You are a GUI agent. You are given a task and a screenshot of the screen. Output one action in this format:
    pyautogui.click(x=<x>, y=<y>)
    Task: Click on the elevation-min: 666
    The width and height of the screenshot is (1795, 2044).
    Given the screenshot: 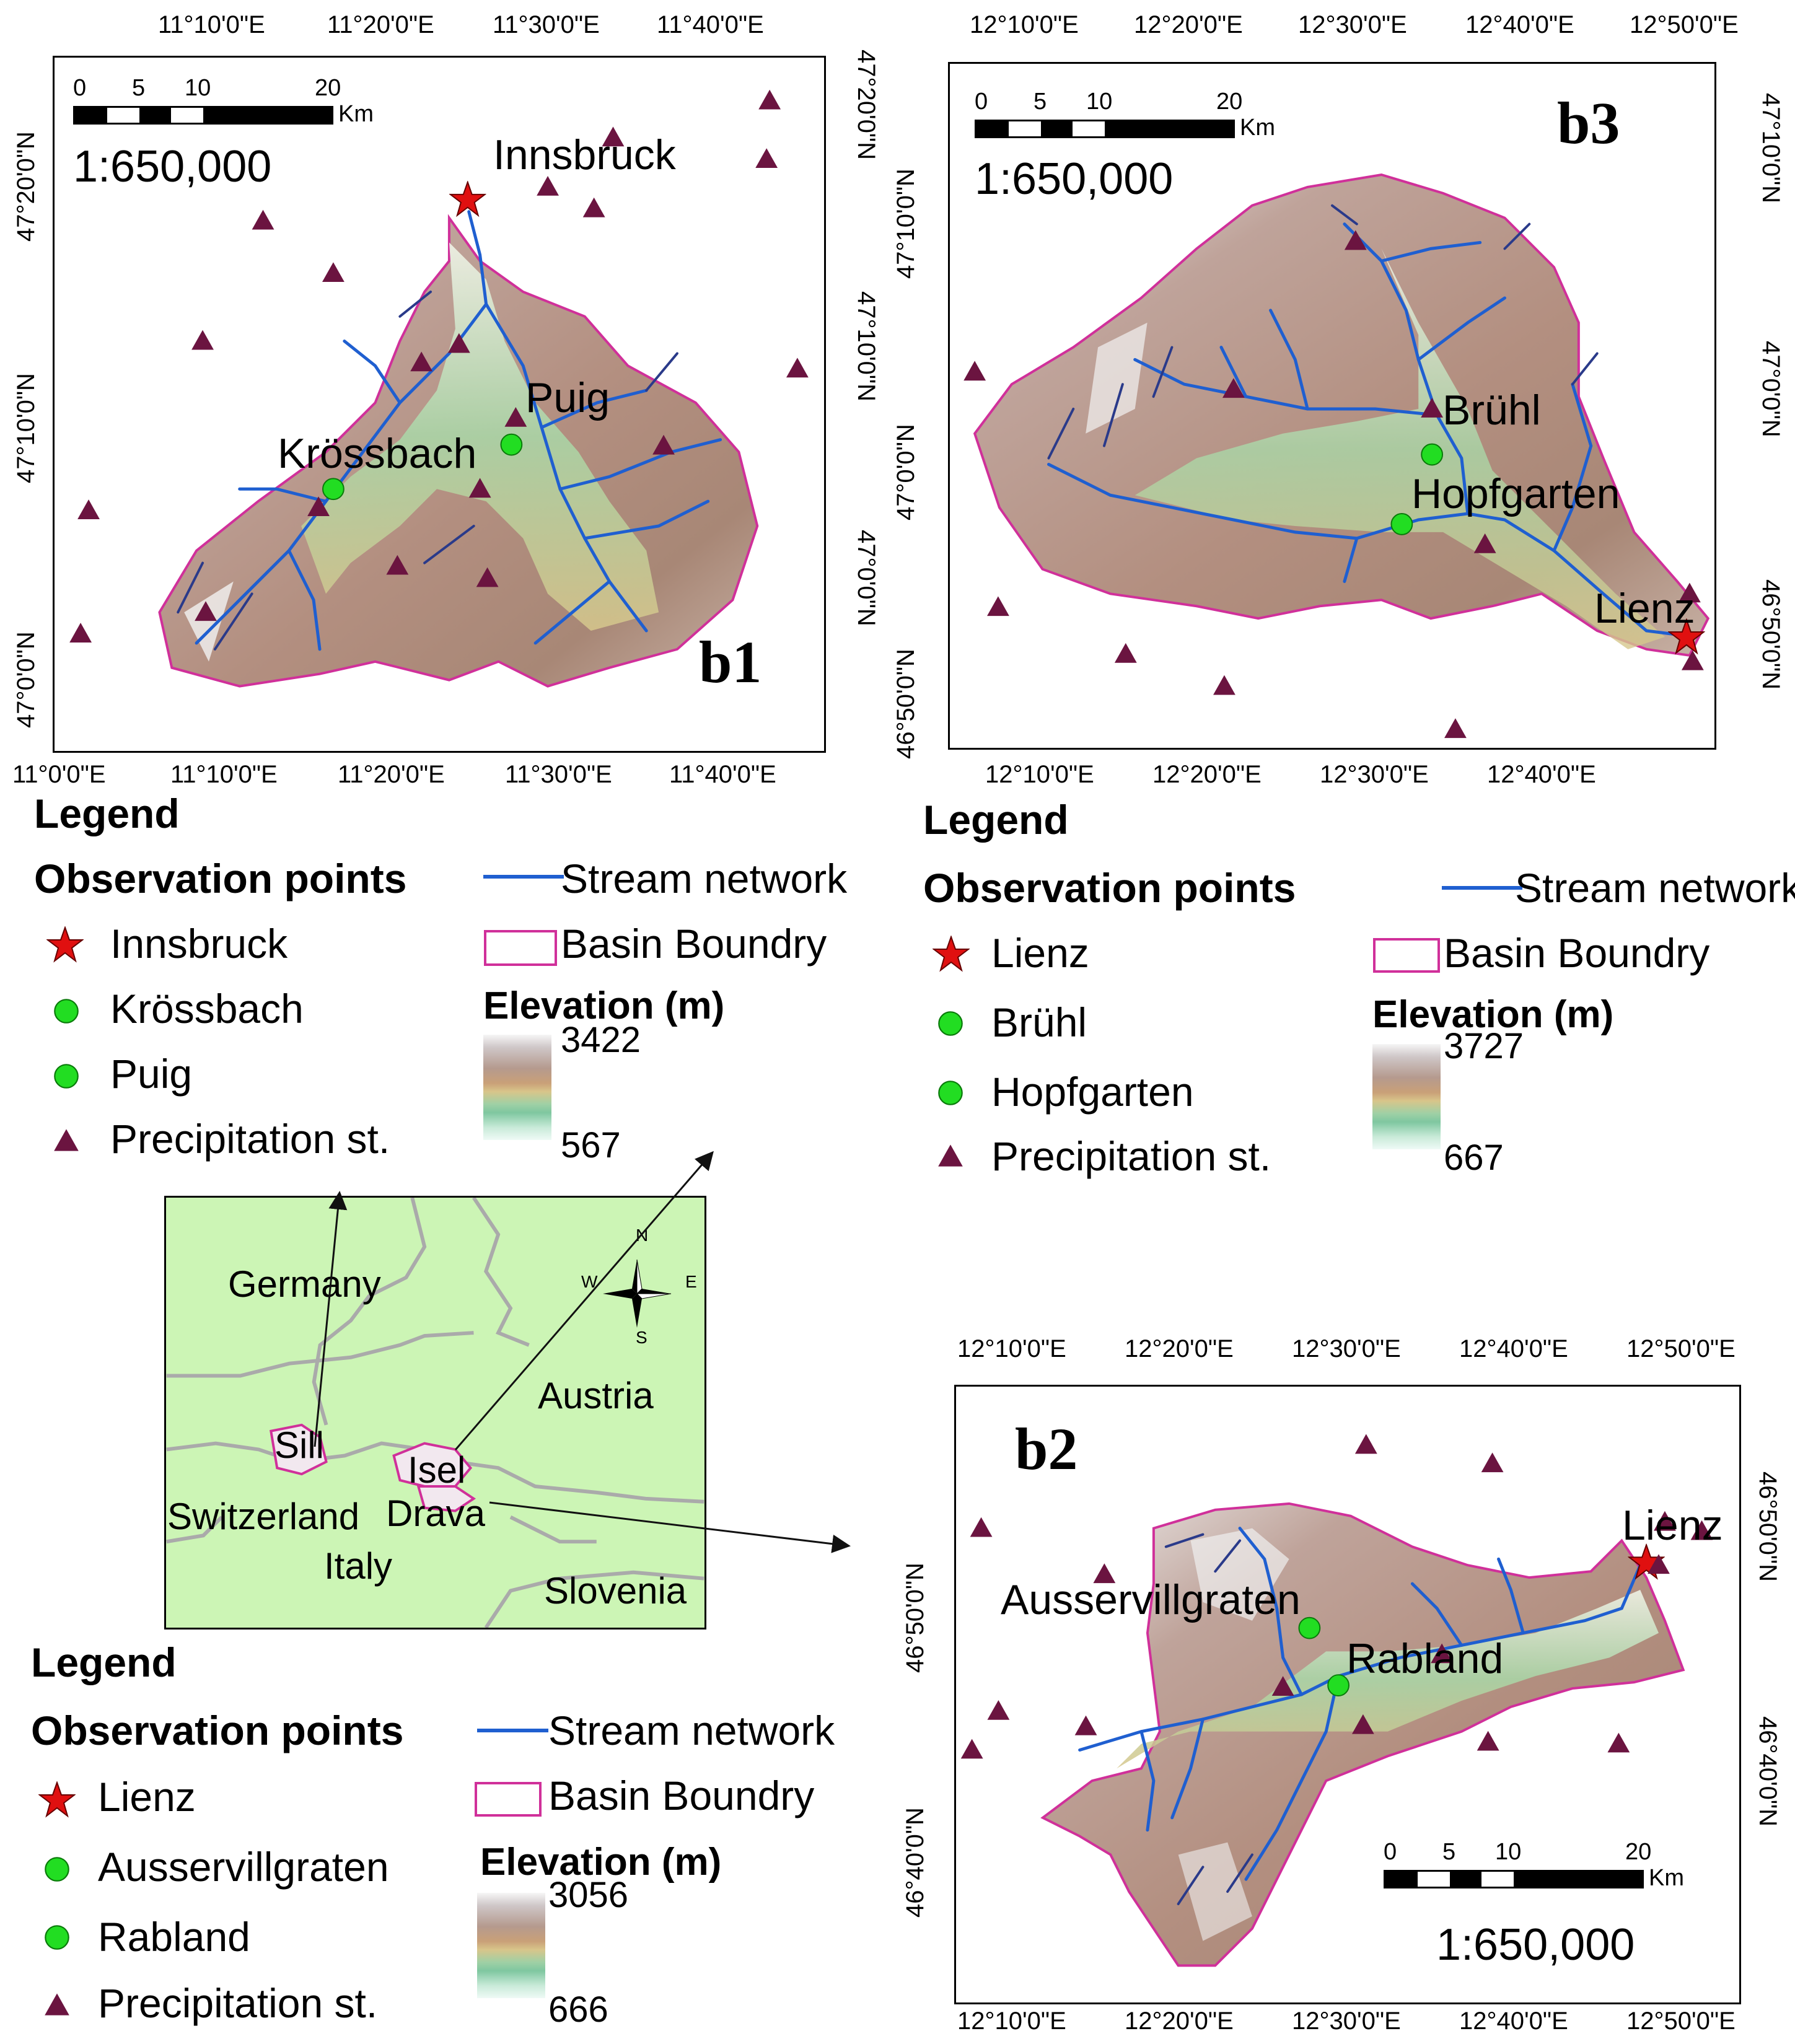 What is the action you would take?
    pyautogui.click(x=578, y=2009)
    